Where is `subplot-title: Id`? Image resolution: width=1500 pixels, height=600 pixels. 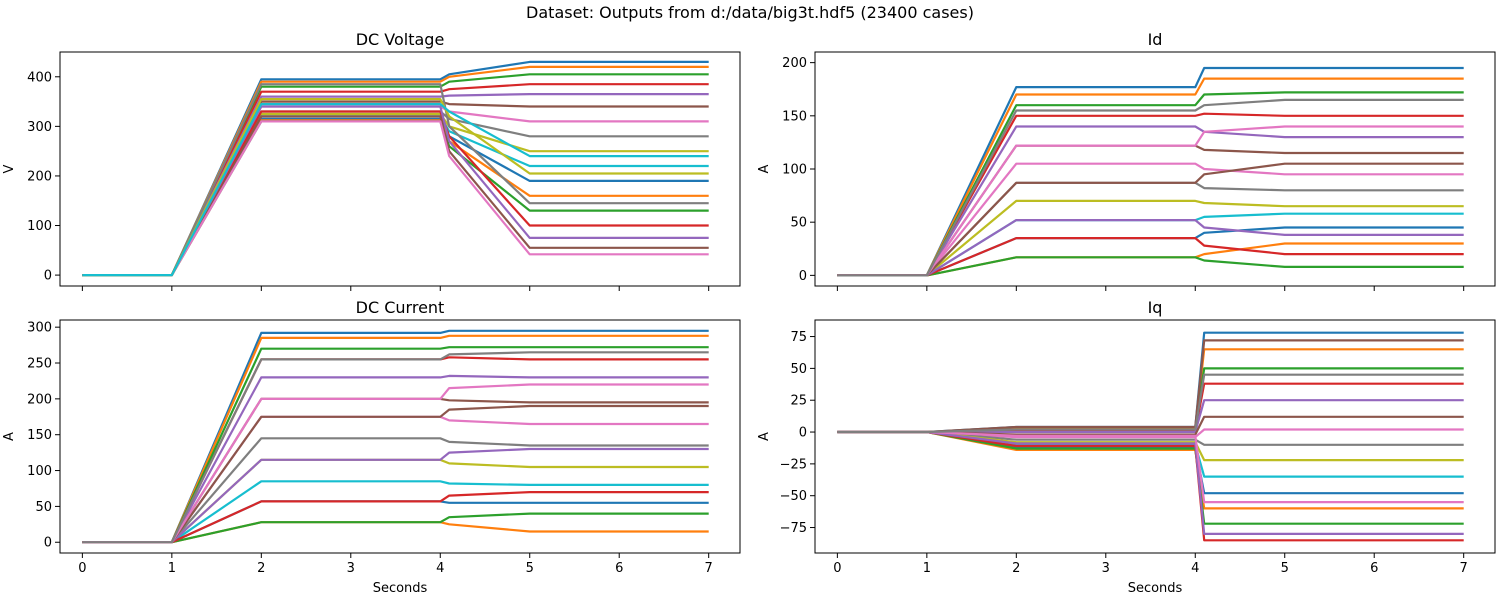 subplot-title: Id is located at coordinates (1155, 39).